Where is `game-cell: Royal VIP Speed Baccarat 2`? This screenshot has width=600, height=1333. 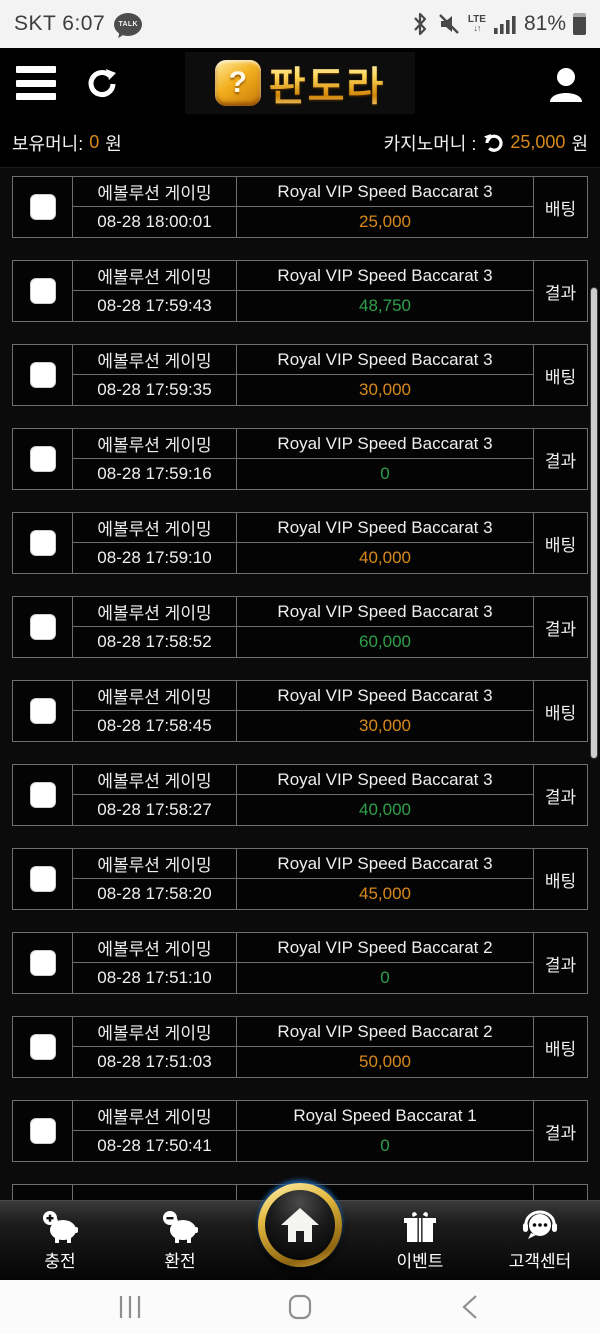 game-cell: Royal VIP Speed Baccarat 2 is located at coordinates (384, 1032).